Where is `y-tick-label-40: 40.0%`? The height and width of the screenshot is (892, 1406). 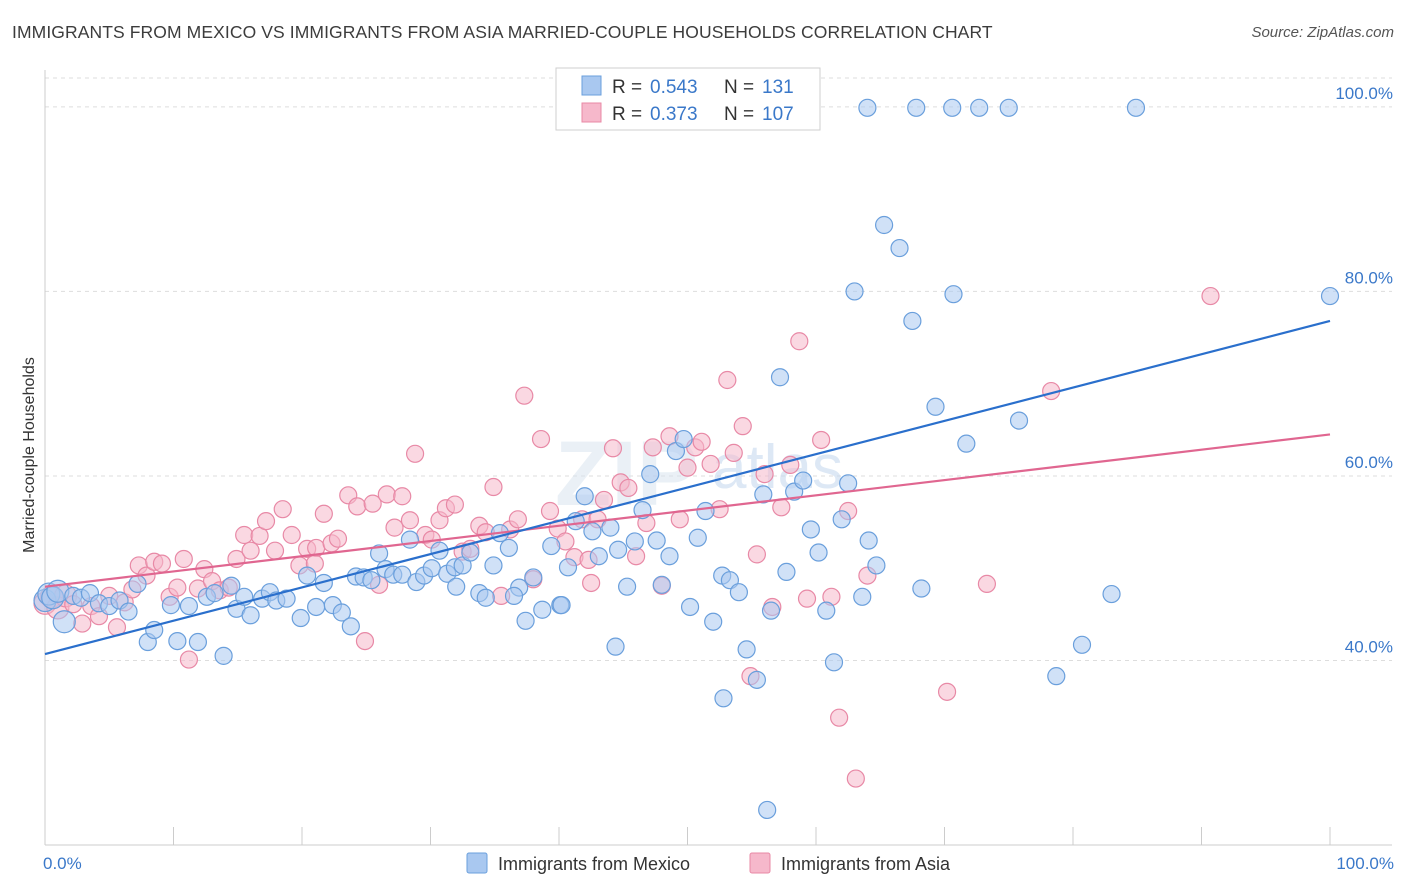 y-tick-label-40: 40.0% is located at coordinates (1369, 646).